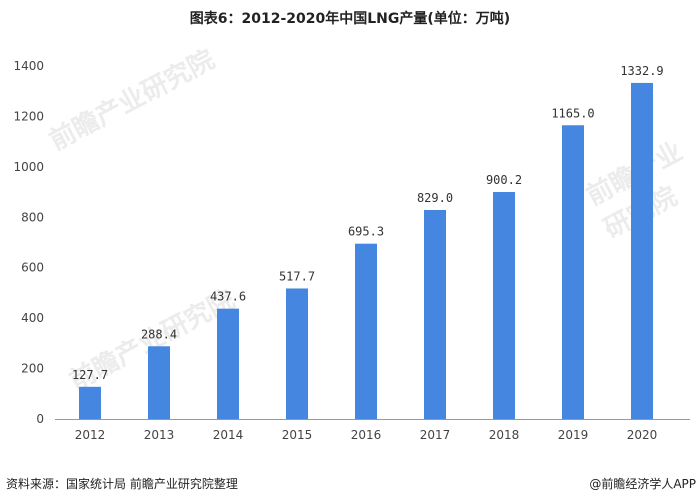 The image size is (700, 503). Describe the element at coordinates (435, 198) in the screenshot. I see `data-label: 829.0` at that location.